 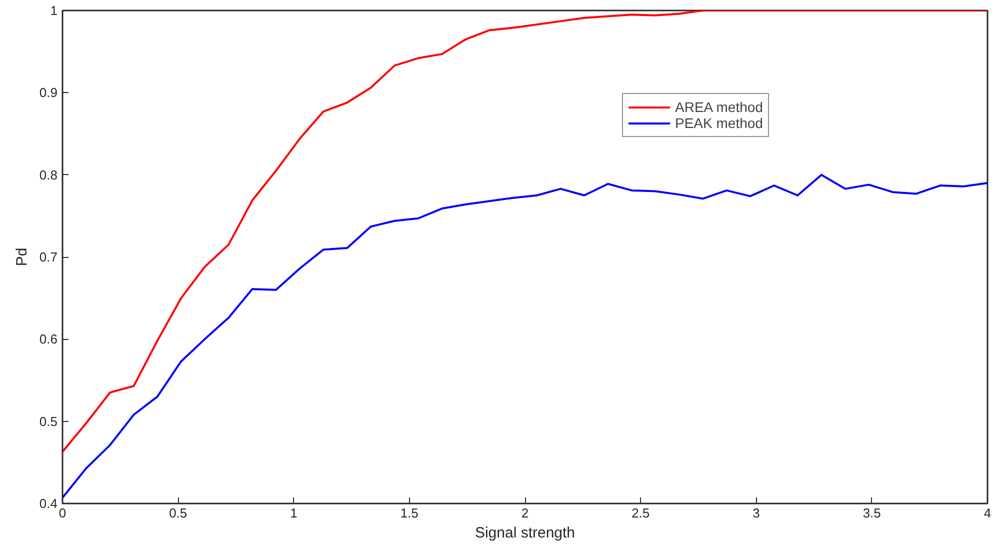 What do you see at coordinates (988, 513) in the screenshot?
I see `x-tick-label: 4` at bounding box center [988, 513].